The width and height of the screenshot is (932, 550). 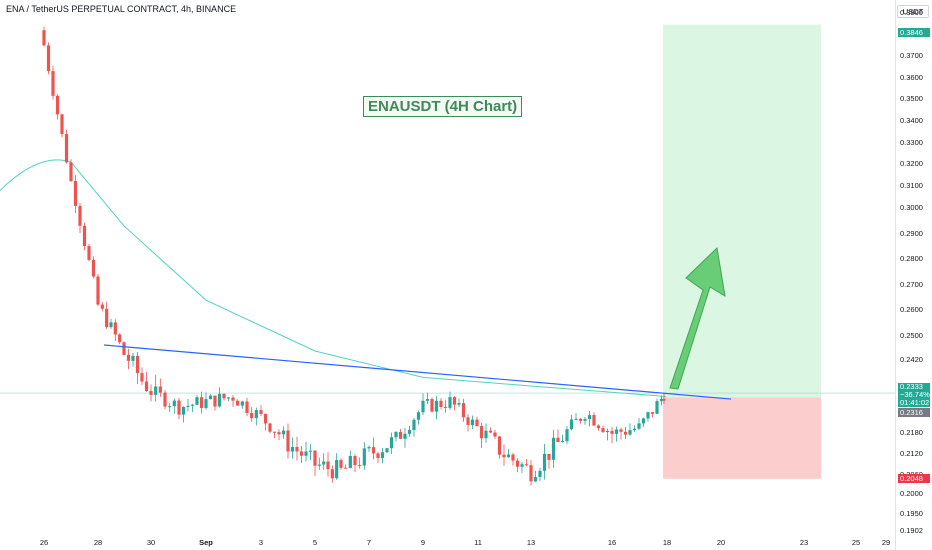 What do you see at coordinates (911, 142) in the screenshot?
I see `price-tick: 0.3300` at bounding box center [911, 142].